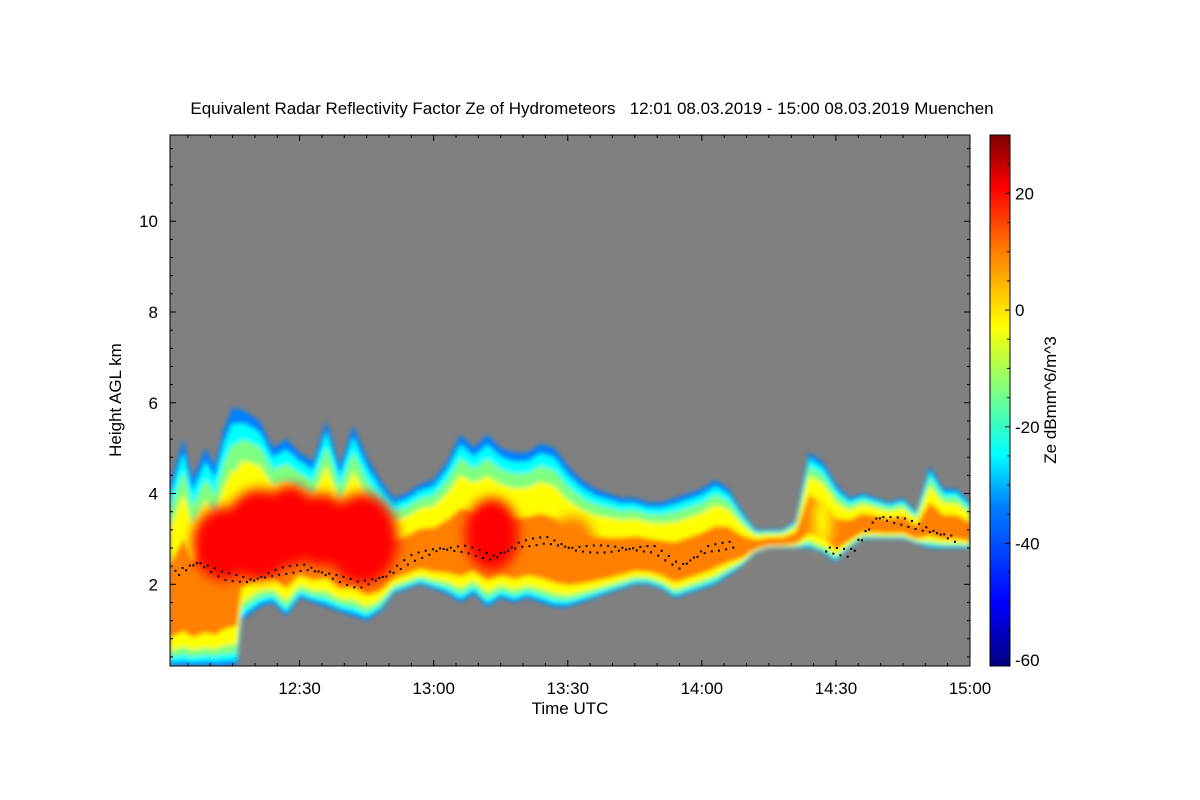 The image size is (1200, 800). I want to click on x-tick-label: 15:00, so click(970, 688).